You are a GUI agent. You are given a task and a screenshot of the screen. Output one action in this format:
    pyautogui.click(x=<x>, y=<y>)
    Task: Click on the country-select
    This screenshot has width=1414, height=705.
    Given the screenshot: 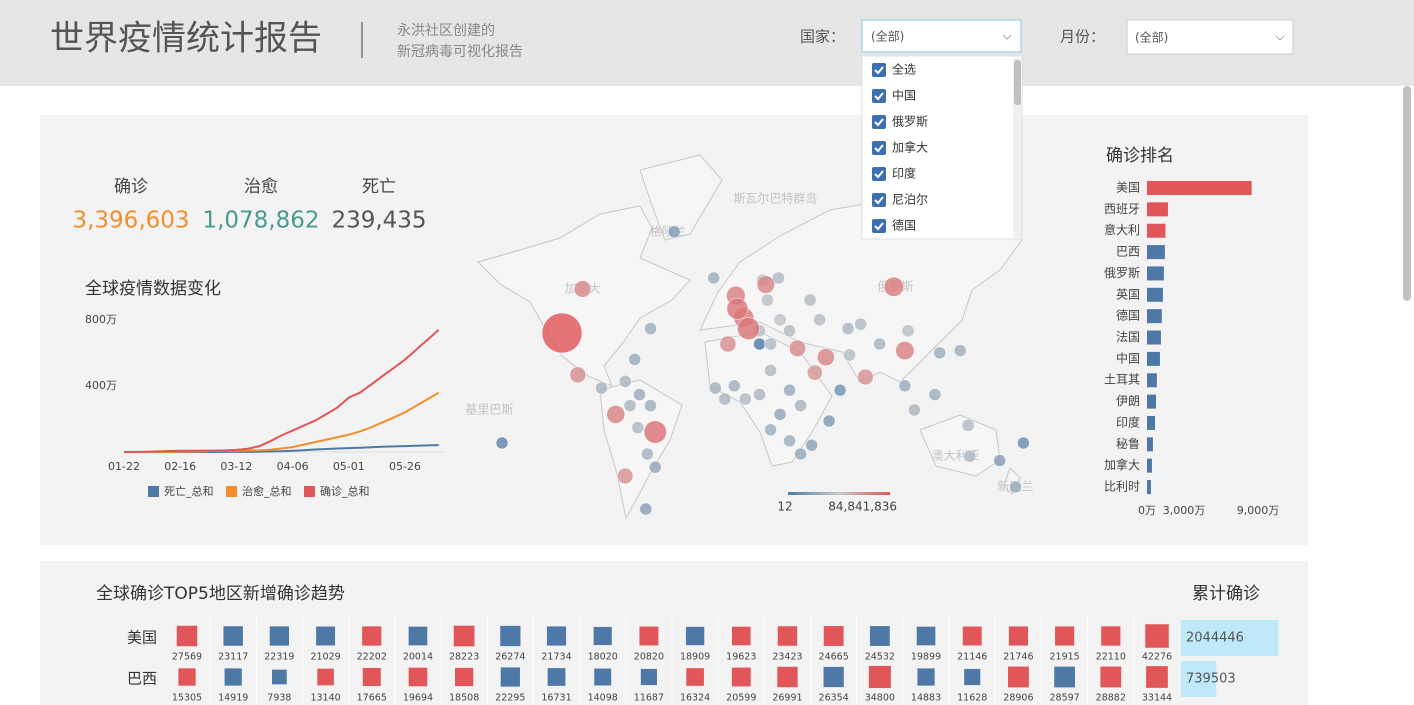 What is the action you would take?
    pyautogui.click(x=941, y=36)
    